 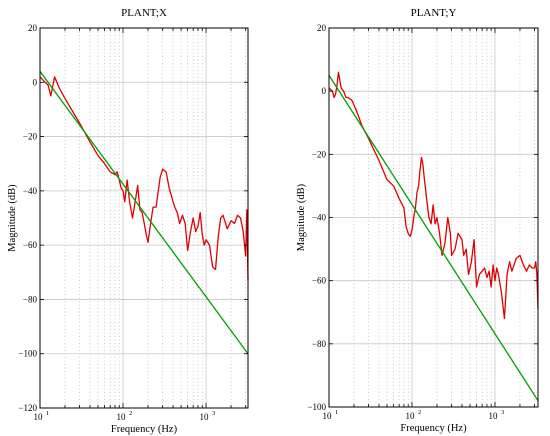 What do you see at coordinates (30, 299) in the screenshot?
I see `chart-1-y-tick-label: −80` at bounding box center [30, 299].